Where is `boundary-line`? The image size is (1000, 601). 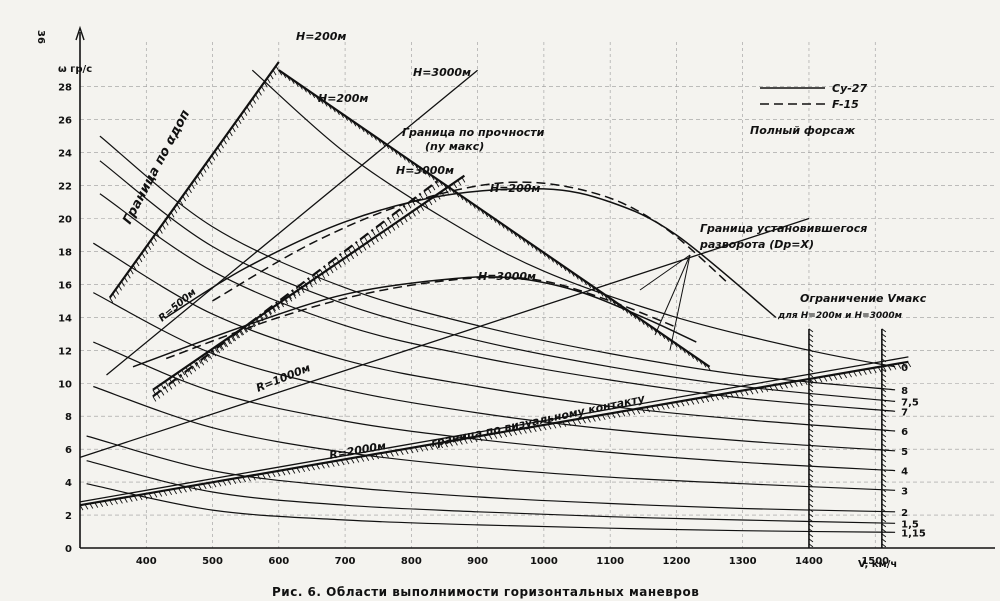
boundary-line is located at coordinates (295, 288).